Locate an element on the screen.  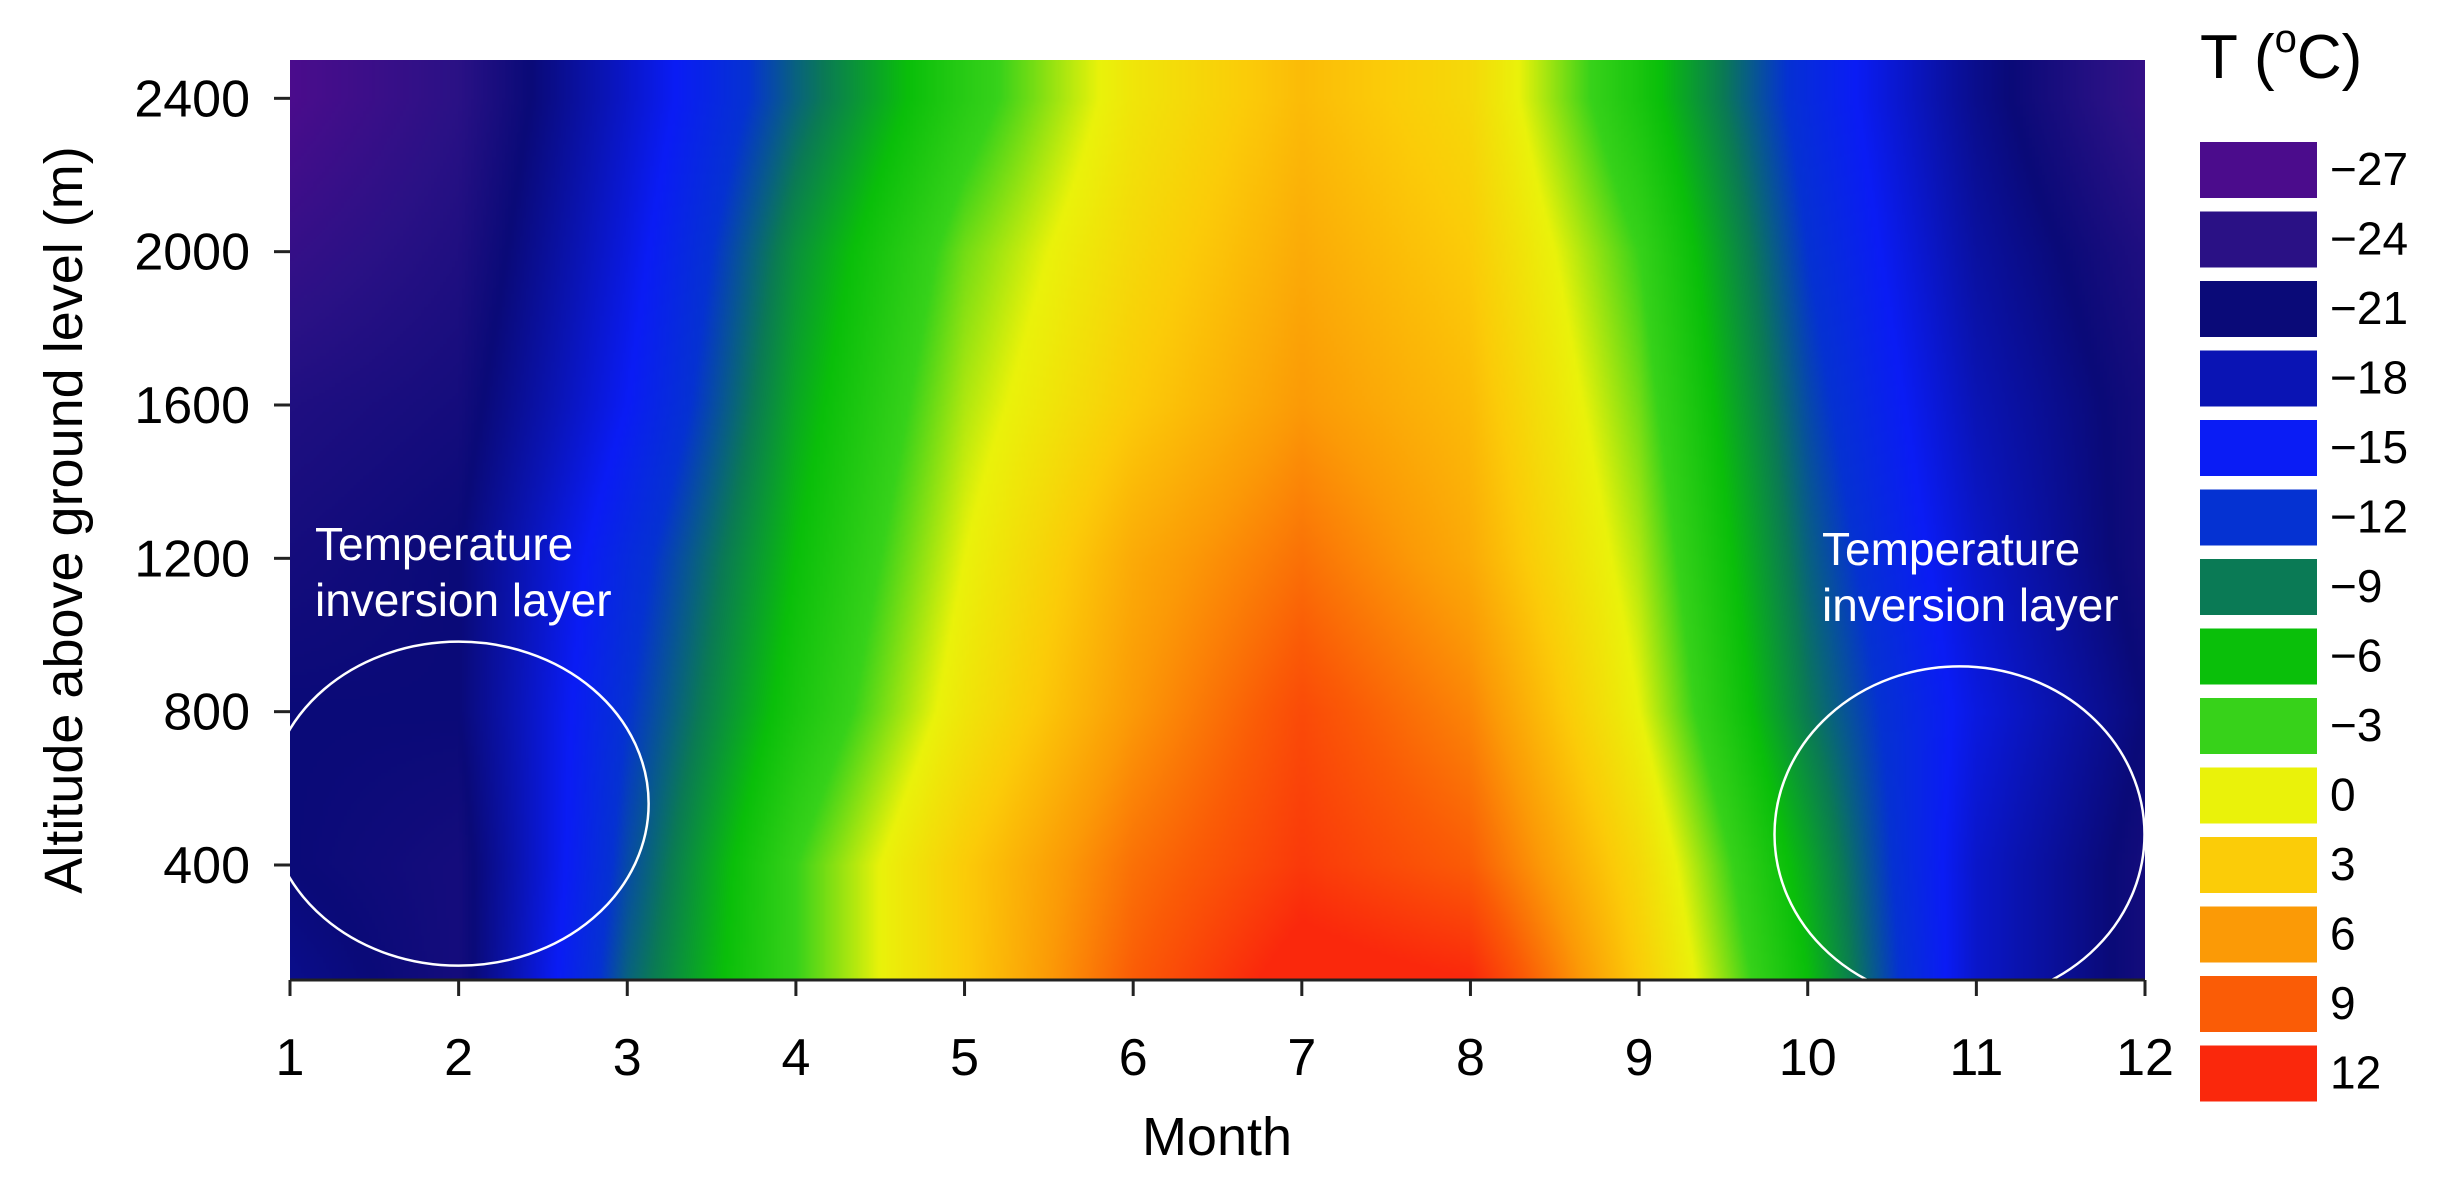
x-tick-label: 11 is located at coordinates (1976, 1058).